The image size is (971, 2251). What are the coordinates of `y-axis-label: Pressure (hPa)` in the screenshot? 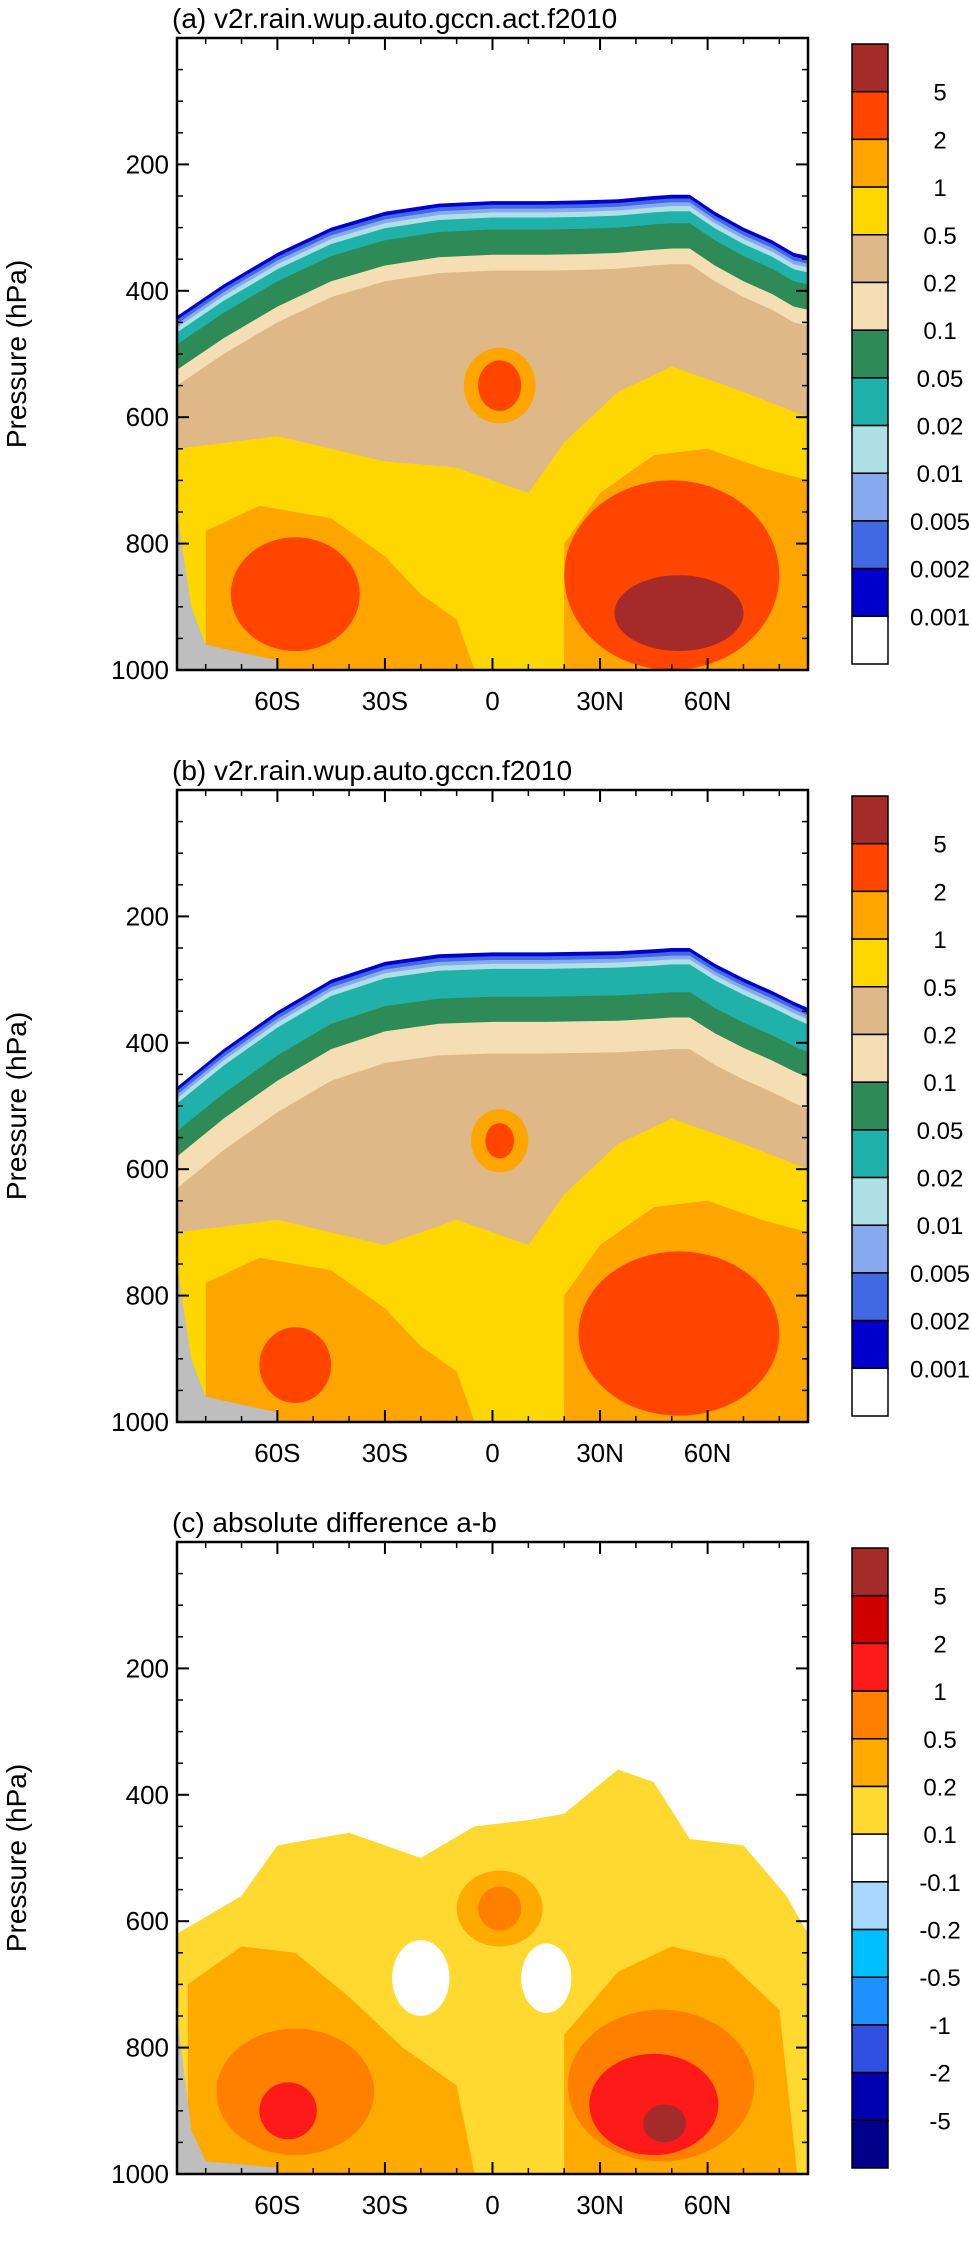 It's located at (16, 1858).